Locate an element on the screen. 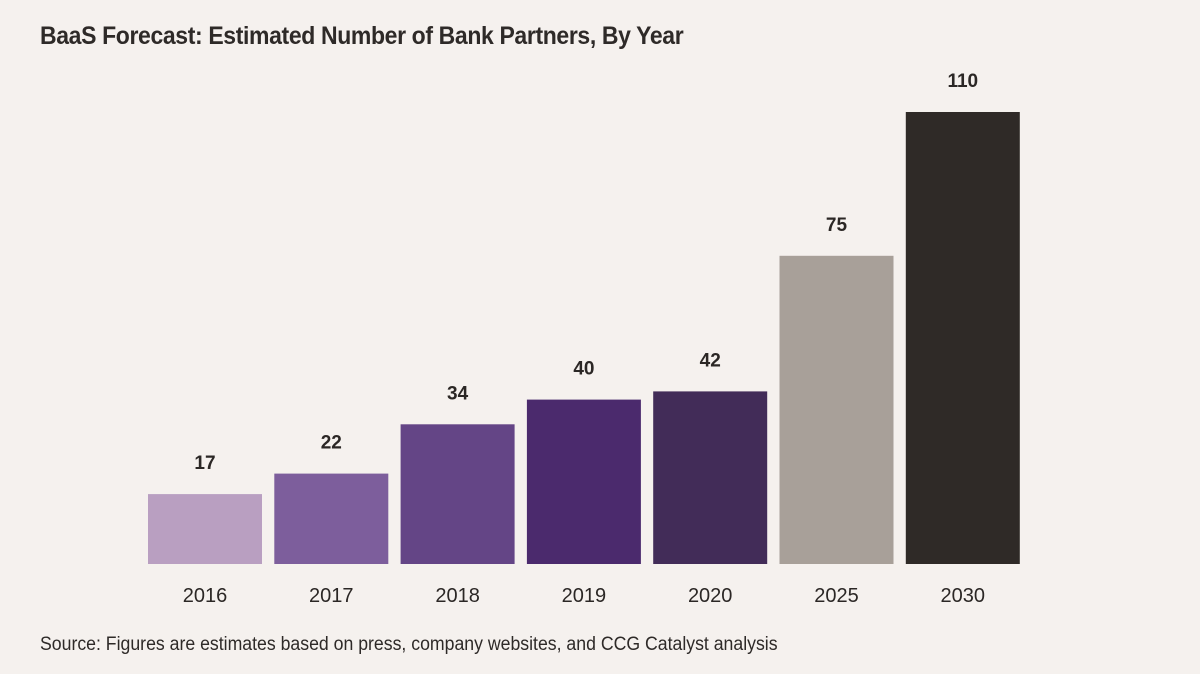 This screenshot has width=1200, height=674. x-tick-label-2020: 2020 is located at coordinates (710, 596).